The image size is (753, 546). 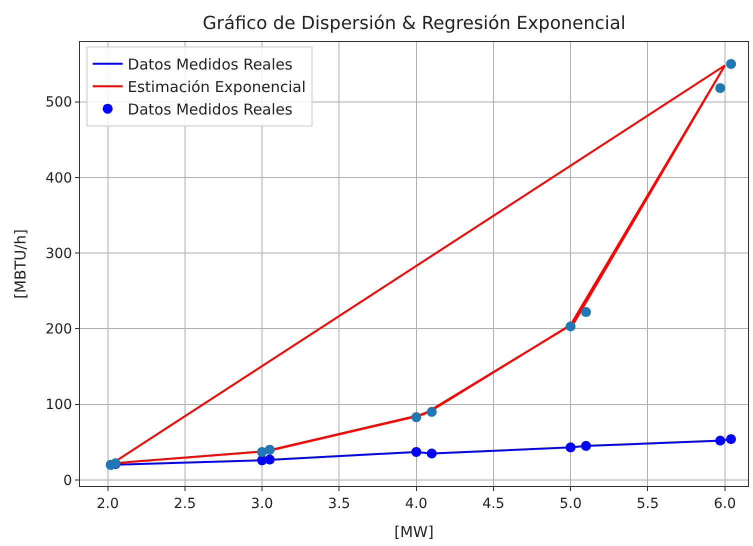 I want to click on x-tick-label: 6.0, so click(x=725, y=504).